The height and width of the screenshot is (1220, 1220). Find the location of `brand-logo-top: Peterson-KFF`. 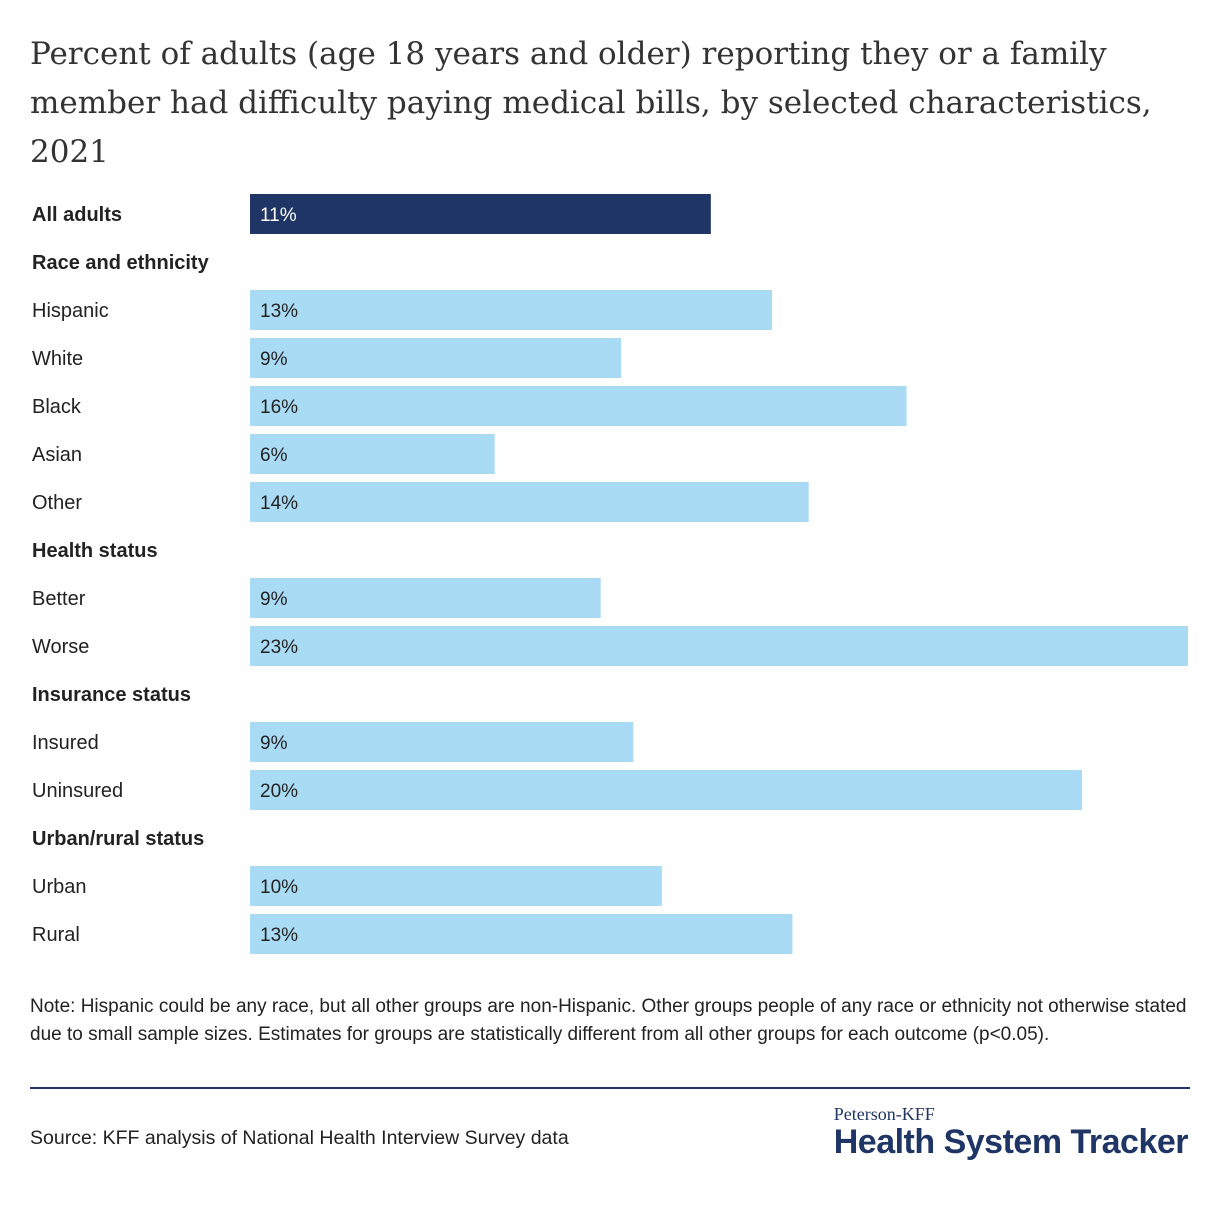

brand-logo-top: Peterson-KFF is located at coordinates (884, 1114).